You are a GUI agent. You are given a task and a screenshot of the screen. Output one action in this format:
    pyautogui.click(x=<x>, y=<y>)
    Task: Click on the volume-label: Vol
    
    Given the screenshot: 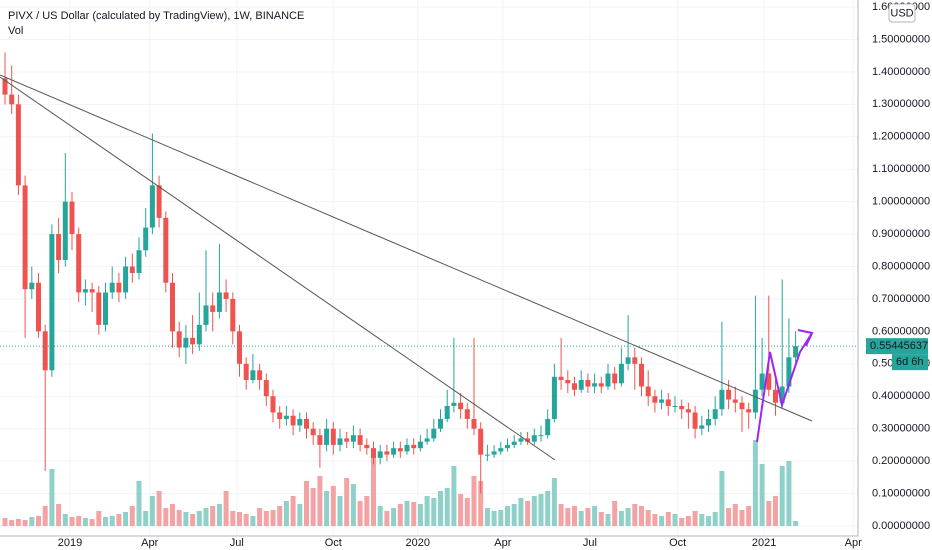 What is the action you would take?
    pyautogui.click(x=15, y=31)
    